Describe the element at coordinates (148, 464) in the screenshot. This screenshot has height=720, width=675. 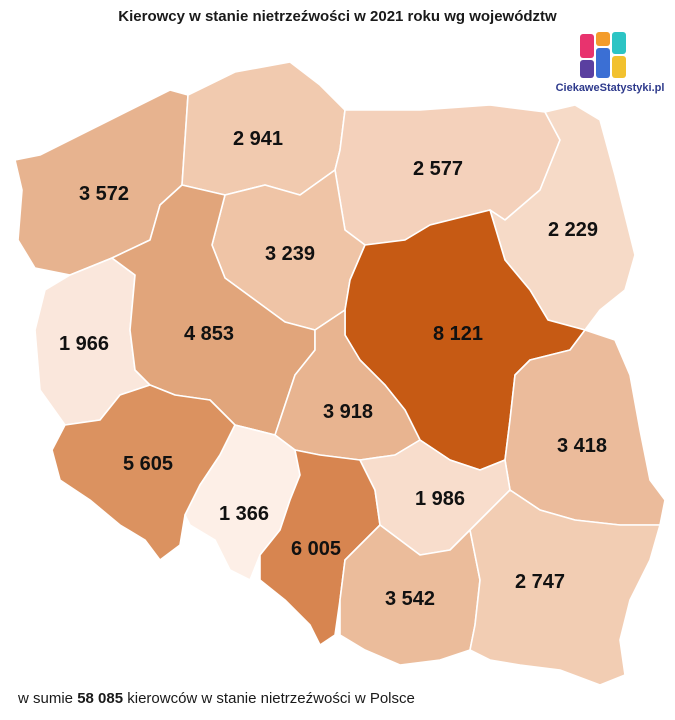
I see `value-dolnoslaskie: 5 605` at that location.